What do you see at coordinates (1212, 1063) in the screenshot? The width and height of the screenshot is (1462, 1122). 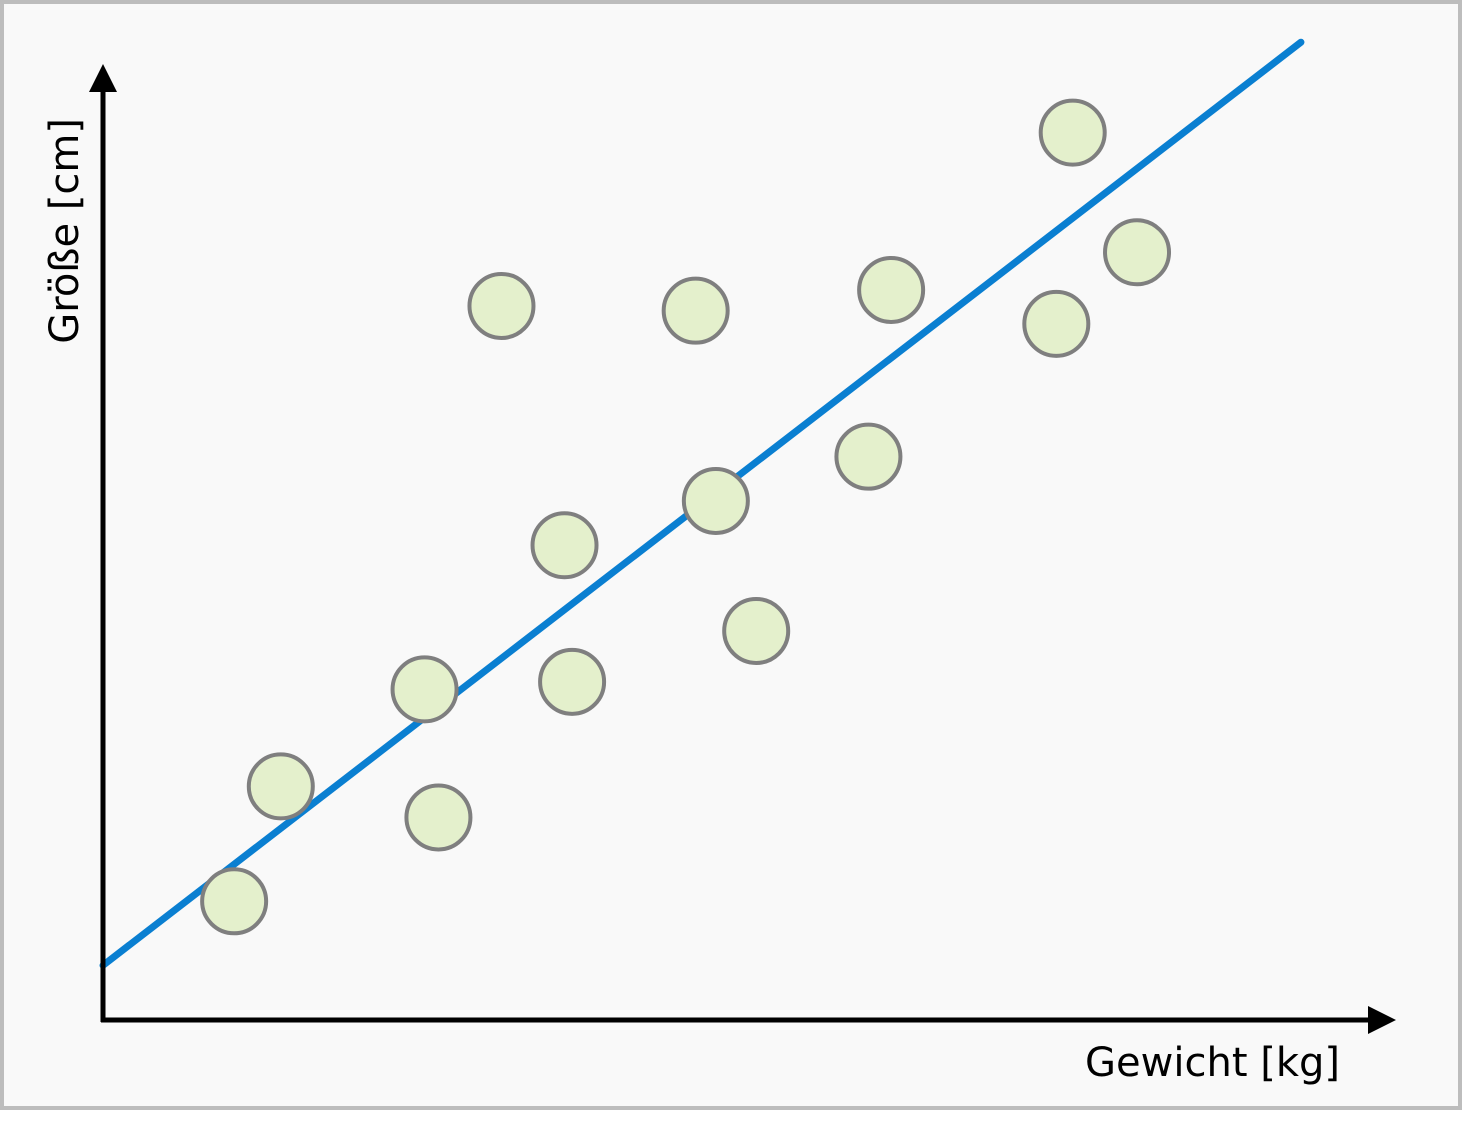 I see `x-axis-label: Gewicht [kg]` at bounding box center [1212, 1063].